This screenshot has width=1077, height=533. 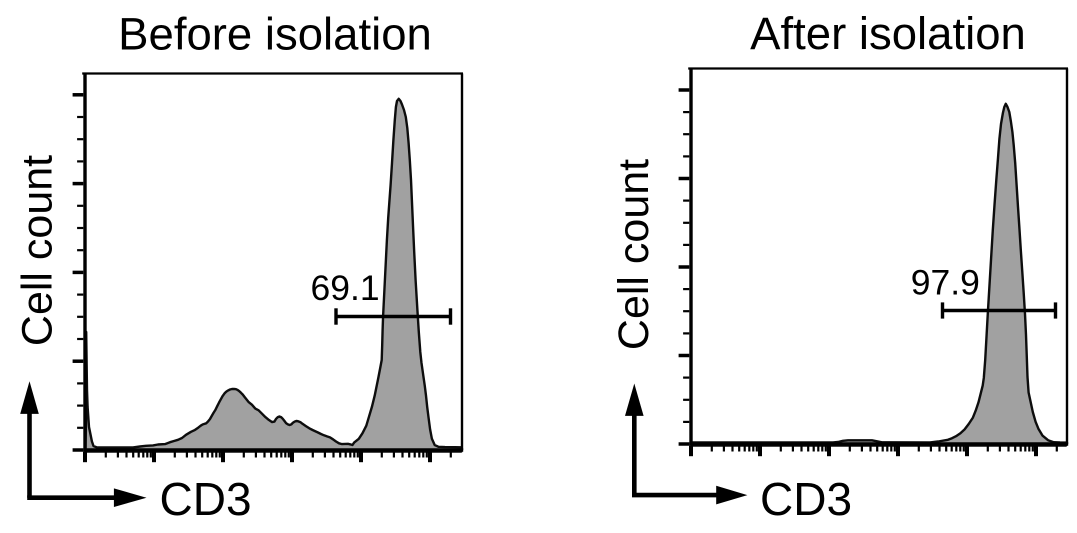 What do you see at coordinates (945, 282) in the screenshot?
I see `svg-text: 97.9` at bounding box center [945, 282].